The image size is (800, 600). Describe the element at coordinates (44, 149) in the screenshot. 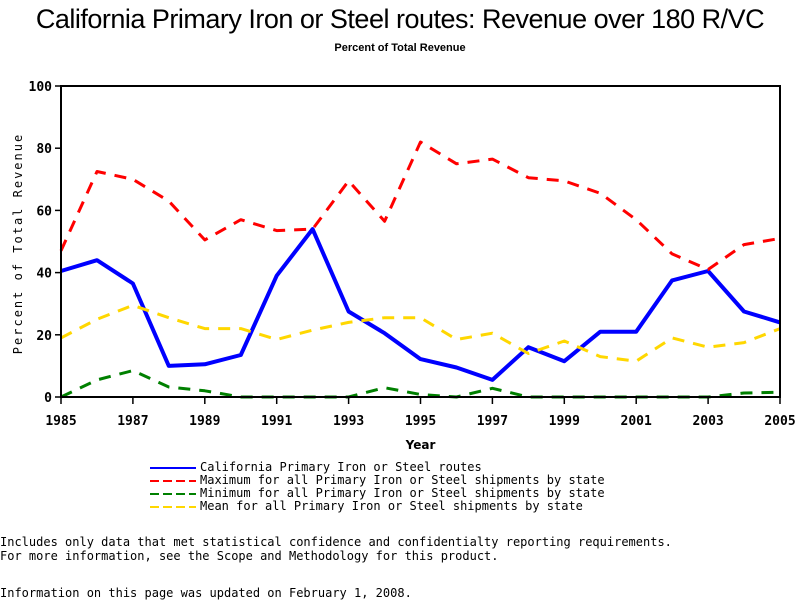

I see `y-tick-label: 80` at that location.